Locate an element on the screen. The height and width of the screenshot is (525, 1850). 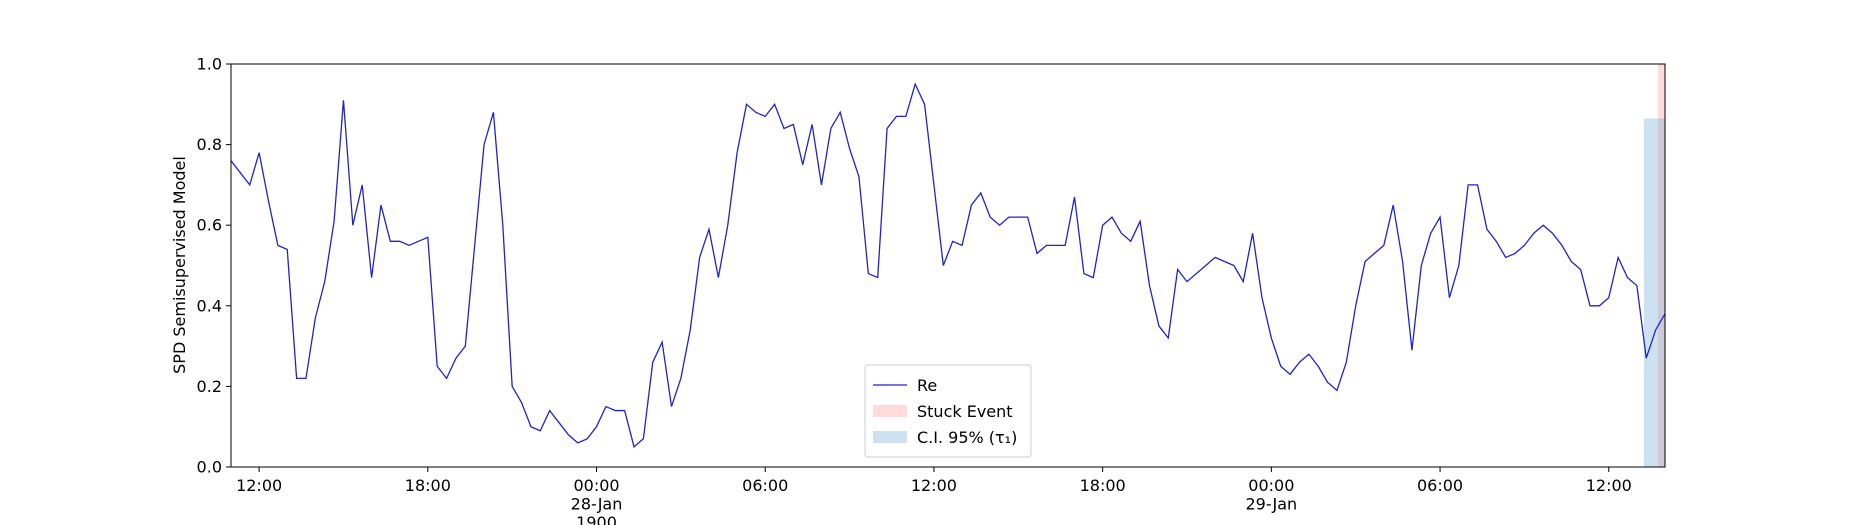
y-tick-label: 0.6 is located at coordinates (209, 225).